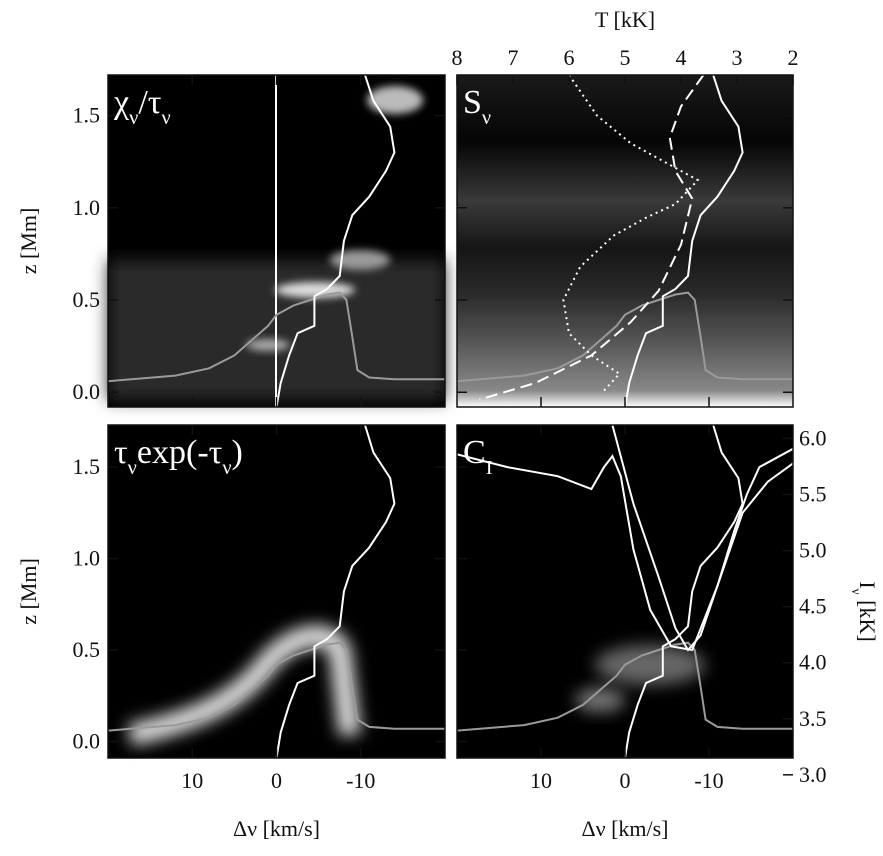 This screenshot has height=856, width=883. I want to click on y2-tick-label: 4.5, so click(813, 606).